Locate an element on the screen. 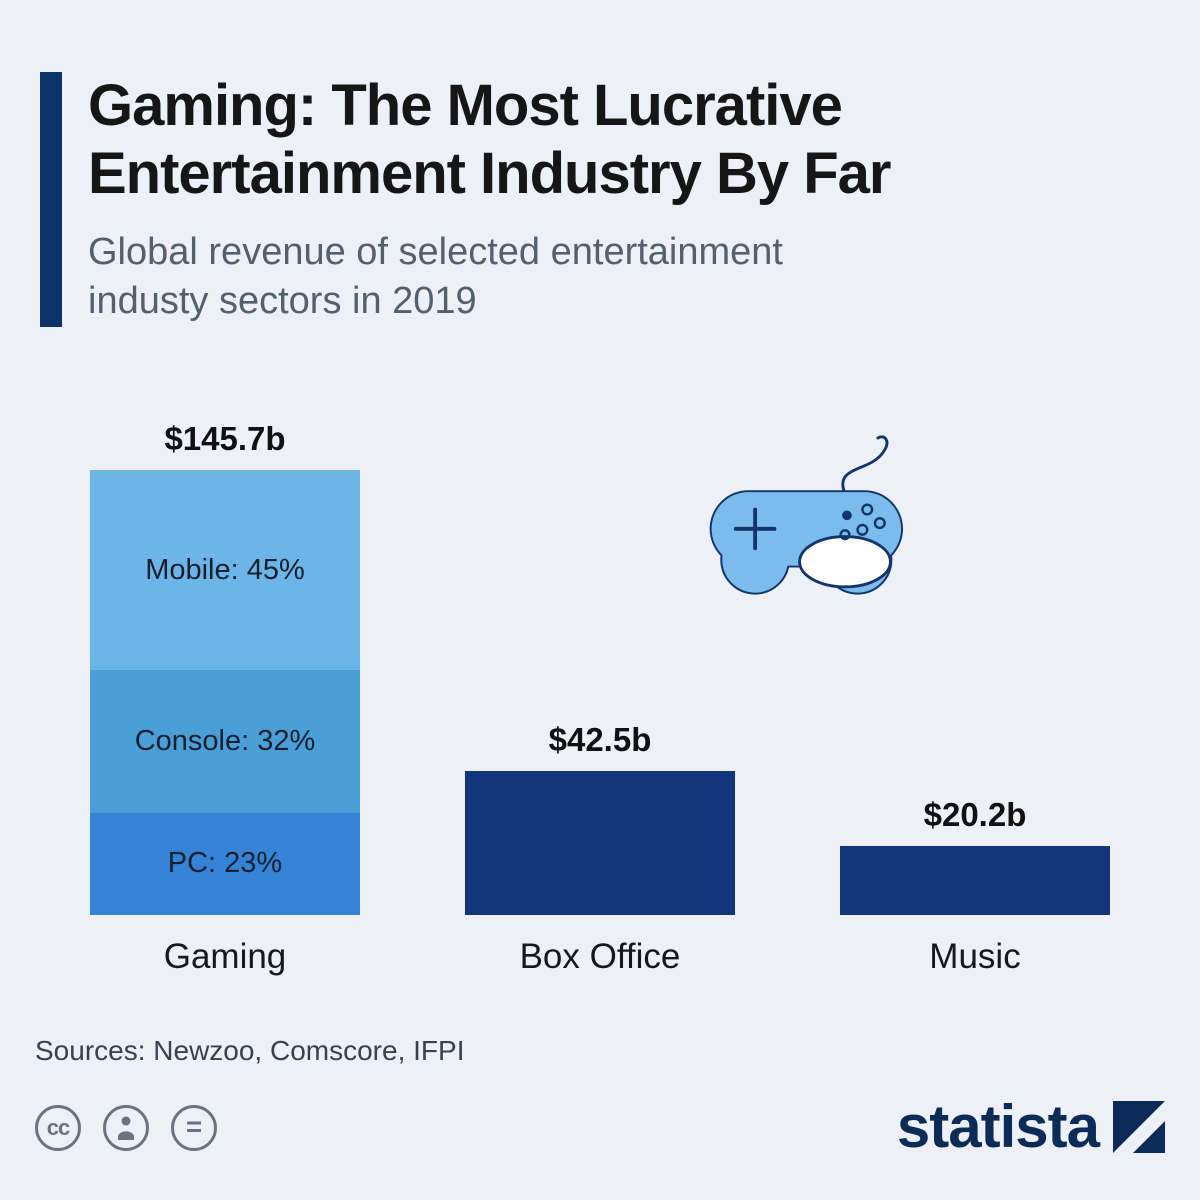 The width and height of the screenshot is (1200, 1200). value-label-gaming: $145.7b is located at coordinates (225, 438).